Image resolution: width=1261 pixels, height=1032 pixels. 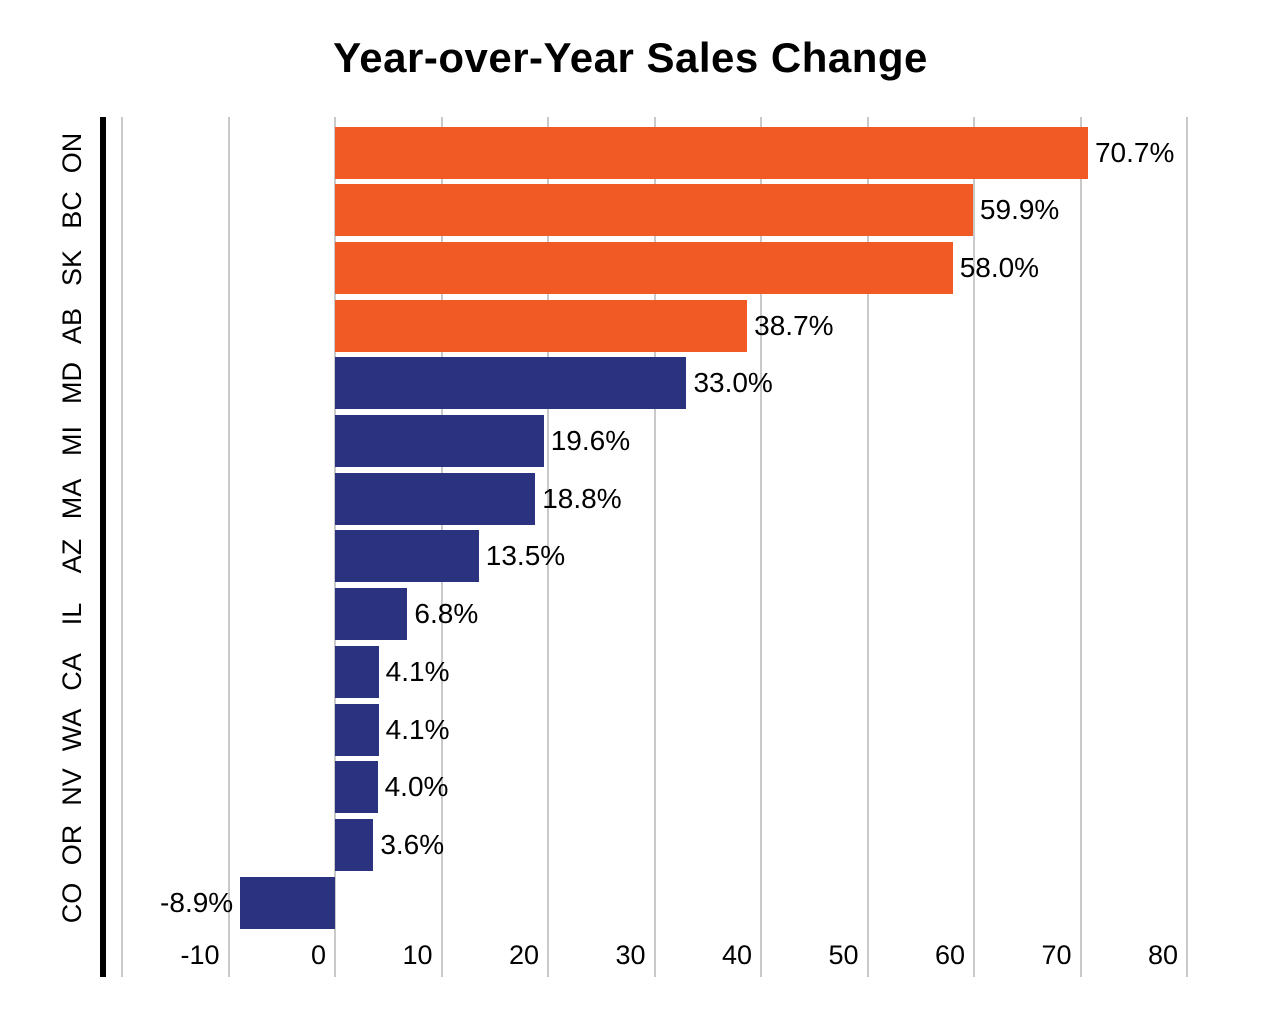 What do you see at coordinates (736, 955) in the screenshot?
I see `x-tick-label: 40` at bounding box center [736, 955].